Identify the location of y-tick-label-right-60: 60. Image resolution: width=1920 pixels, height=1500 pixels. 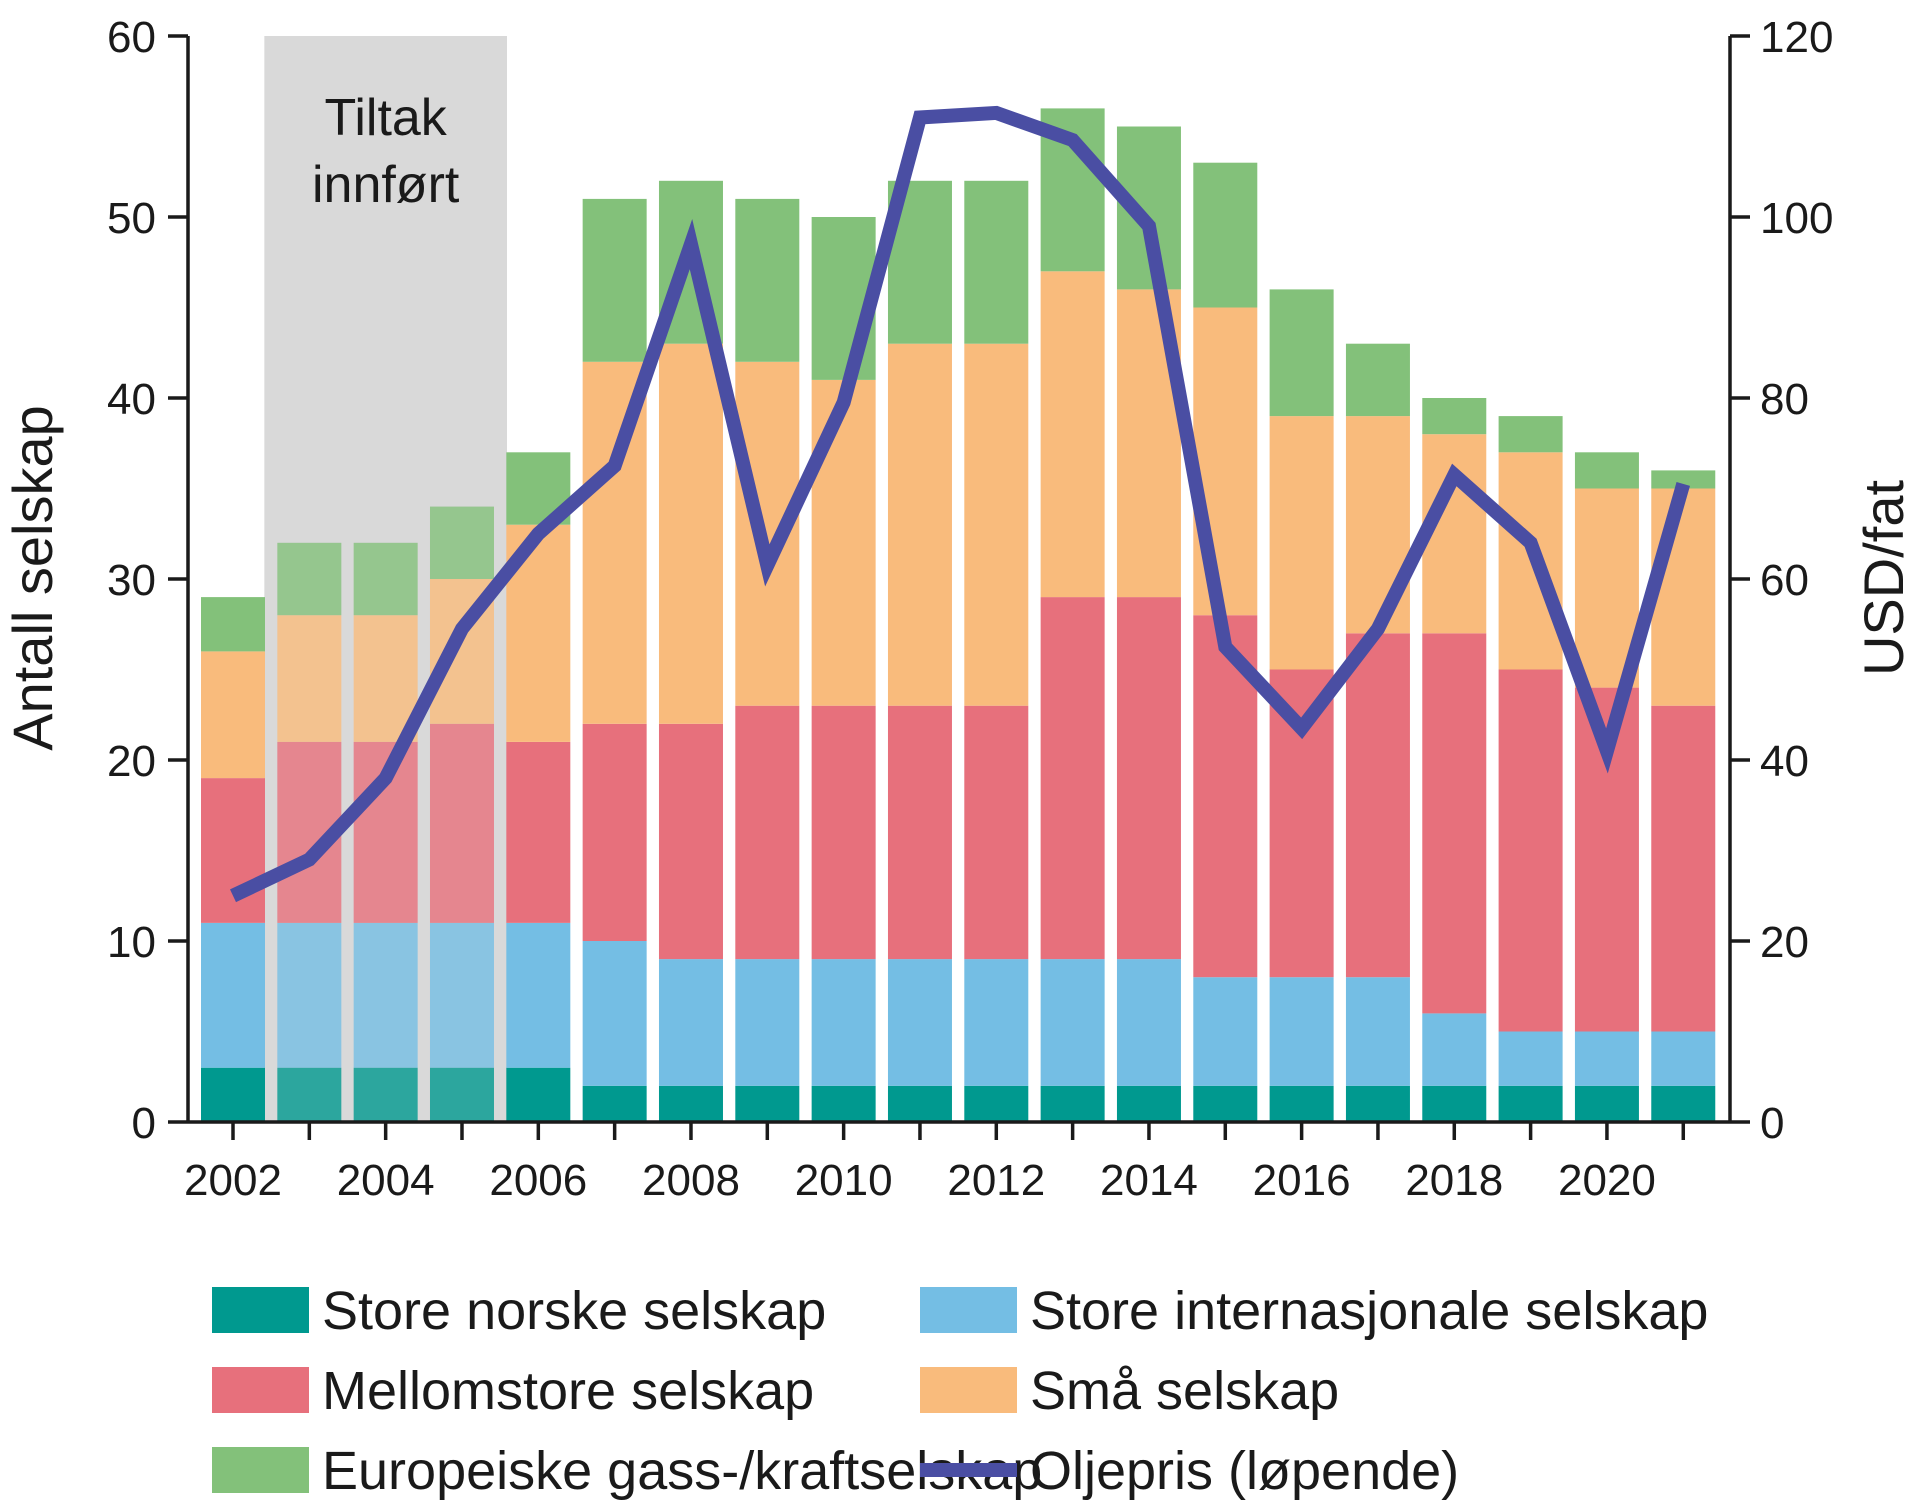
(1784, 580).